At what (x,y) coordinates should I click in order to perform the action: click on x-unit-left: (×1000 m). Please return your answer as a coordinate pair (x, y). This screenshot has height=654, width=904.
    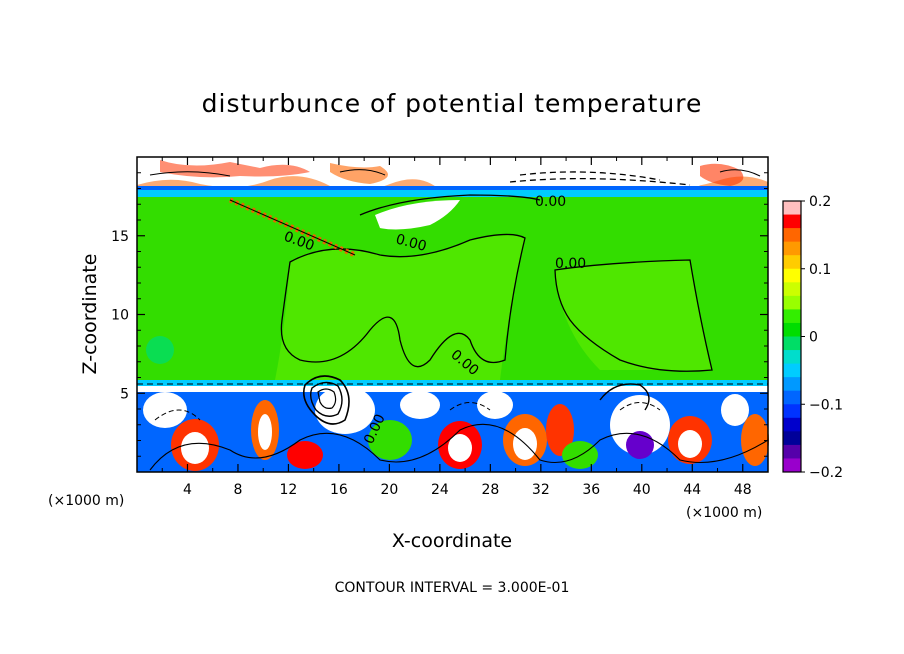
    Looking at the image, I should click on (86, 501).